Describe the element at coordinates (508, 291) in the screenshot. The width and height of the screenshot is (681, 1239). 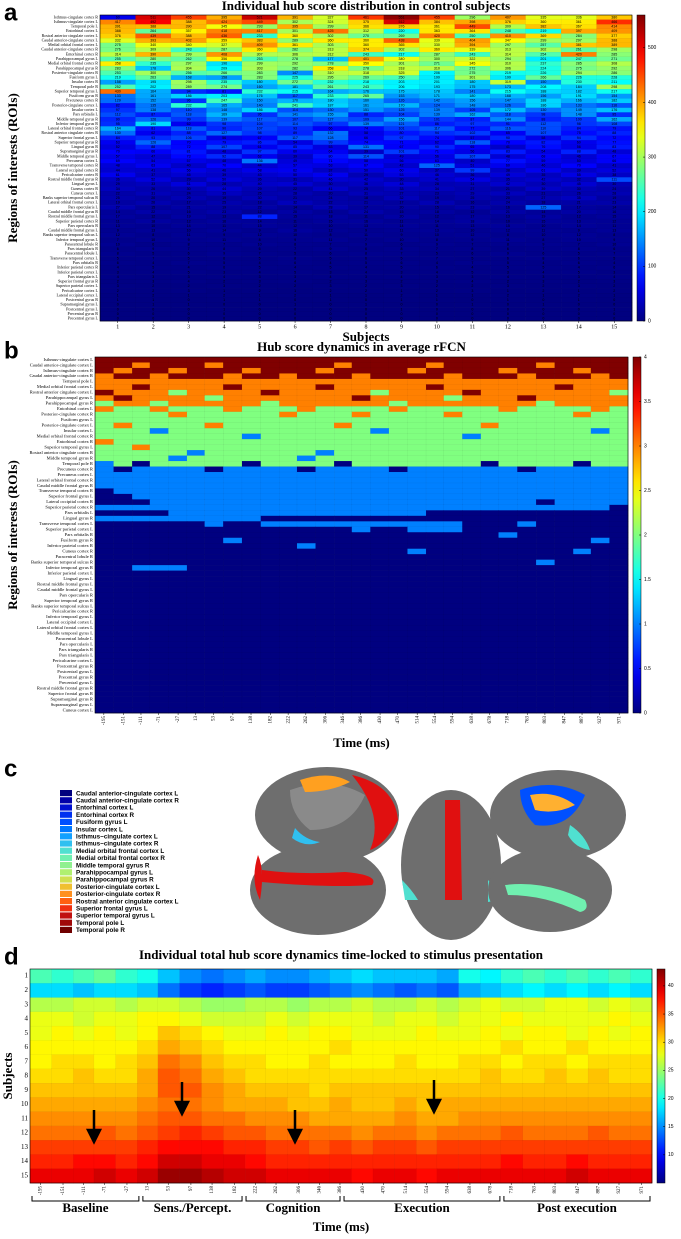
I see `cell-value: 1` at that location.